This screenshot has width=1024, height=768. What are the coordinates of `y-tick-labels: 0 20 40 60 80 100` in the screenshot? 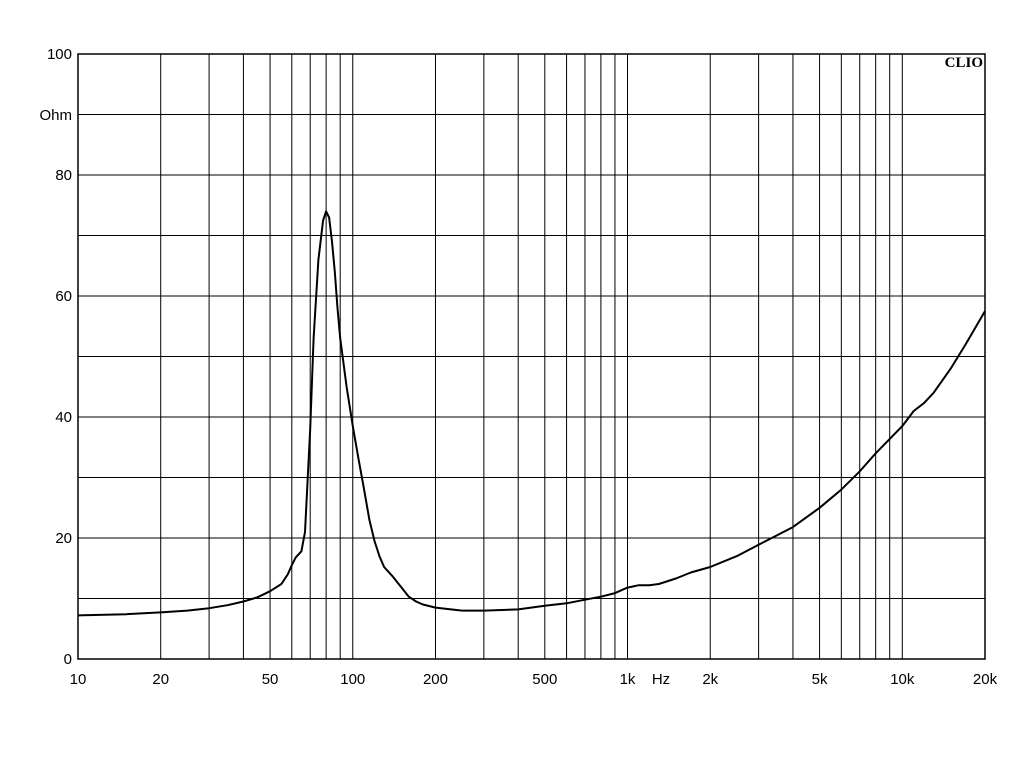 It's located at (59, 357).